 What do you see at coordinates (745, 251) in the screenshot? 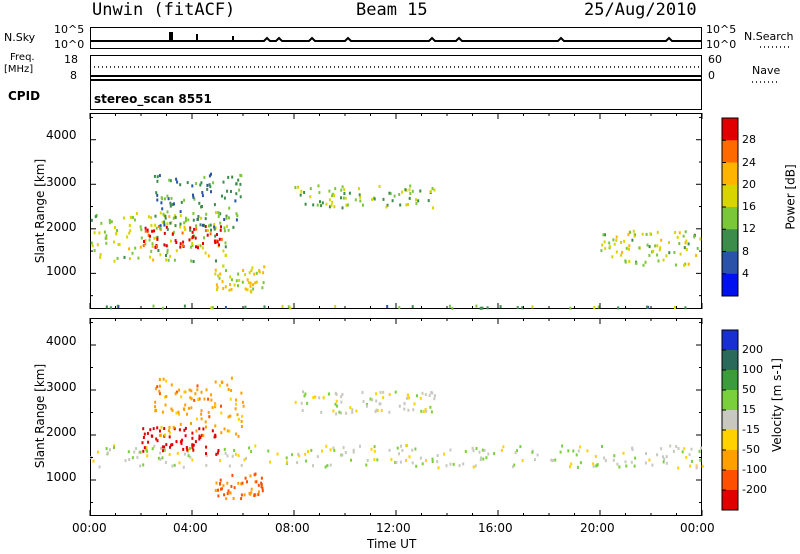
I see `colorbar-tick-label: 8` at bounding box center [745, 251].